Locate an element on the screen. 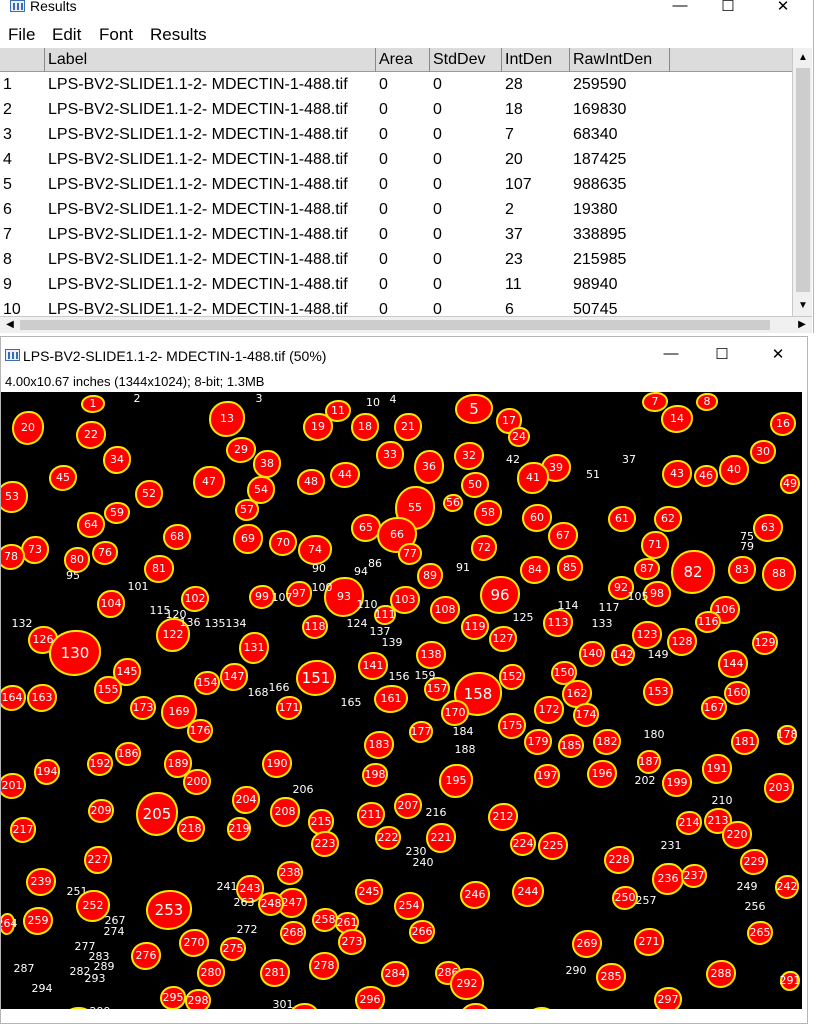 The height and width of the screenshot is (1024, 827). row-rawintden: 187425 is located at coordinates (600, 159).